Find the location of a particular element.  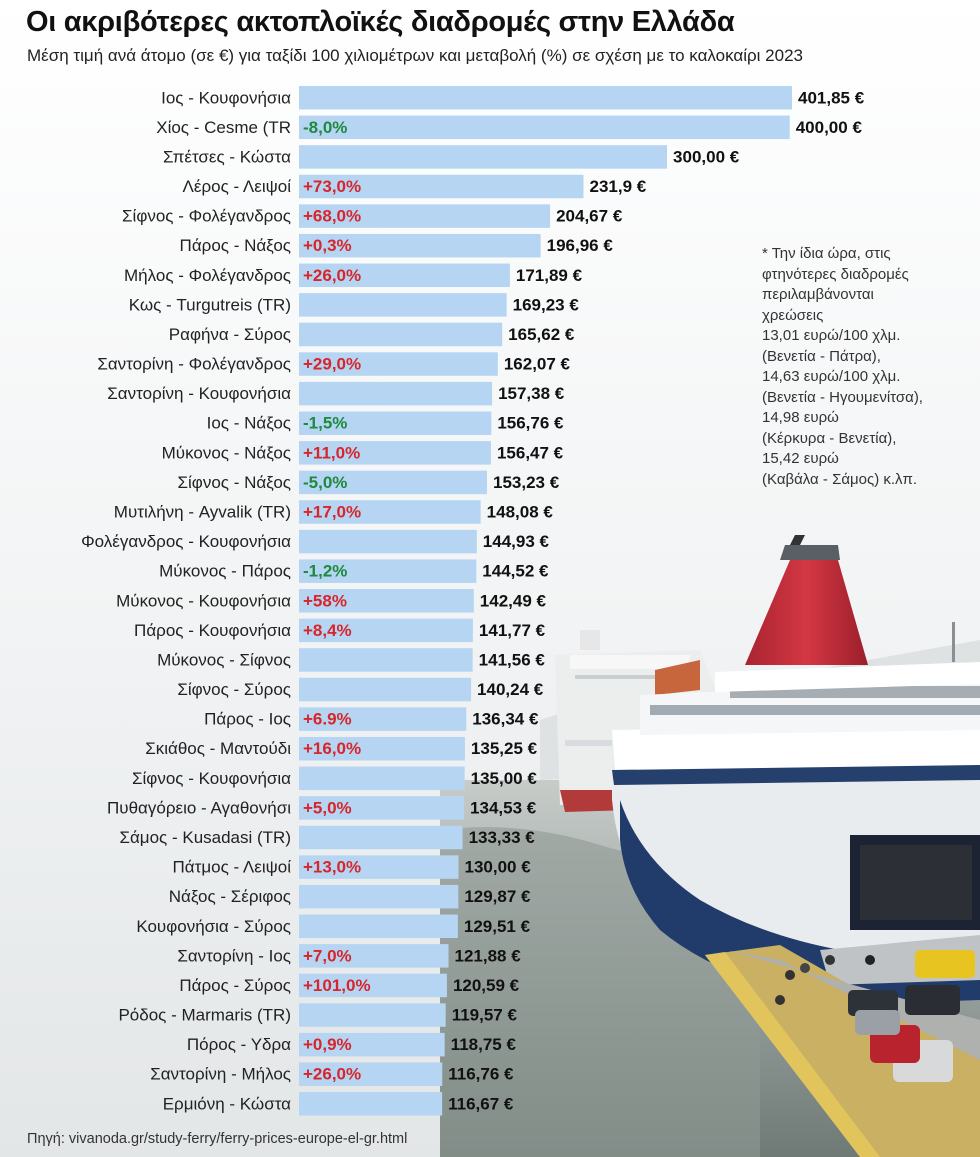

category-label: Σαντορίνη - Φολέγανδρος is located at coordinates (194, 364).